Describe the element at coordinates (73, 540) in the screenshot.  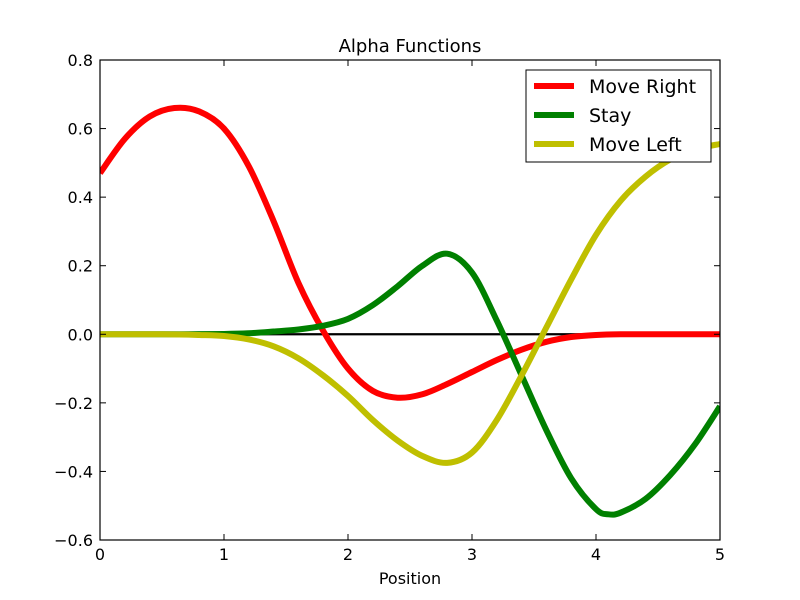
I see `y-tick-label: −0.6` at that location.